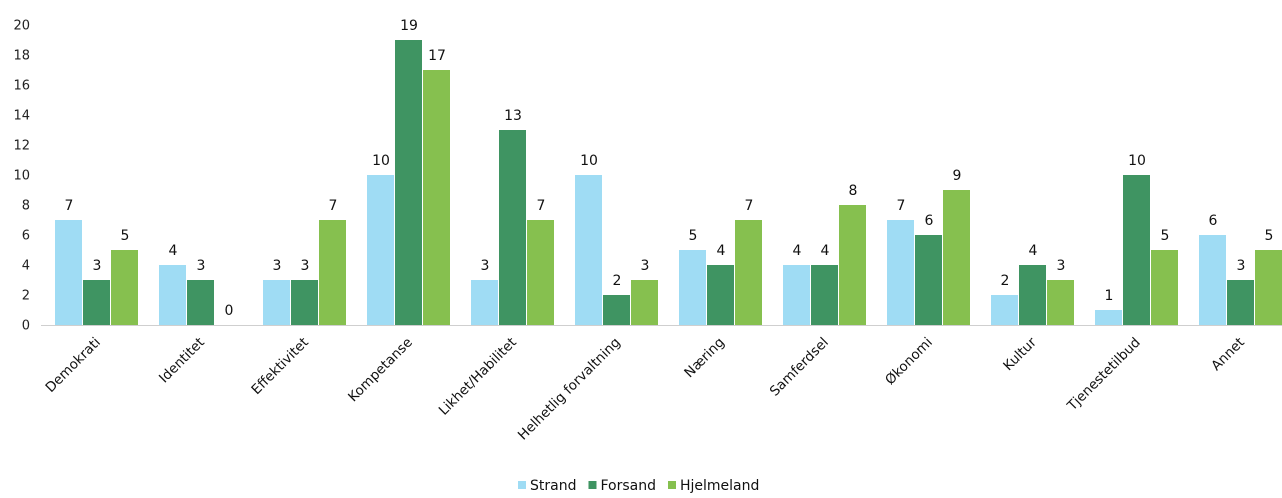  I want to click on legend-swatch-forsand, so click(592, 485).